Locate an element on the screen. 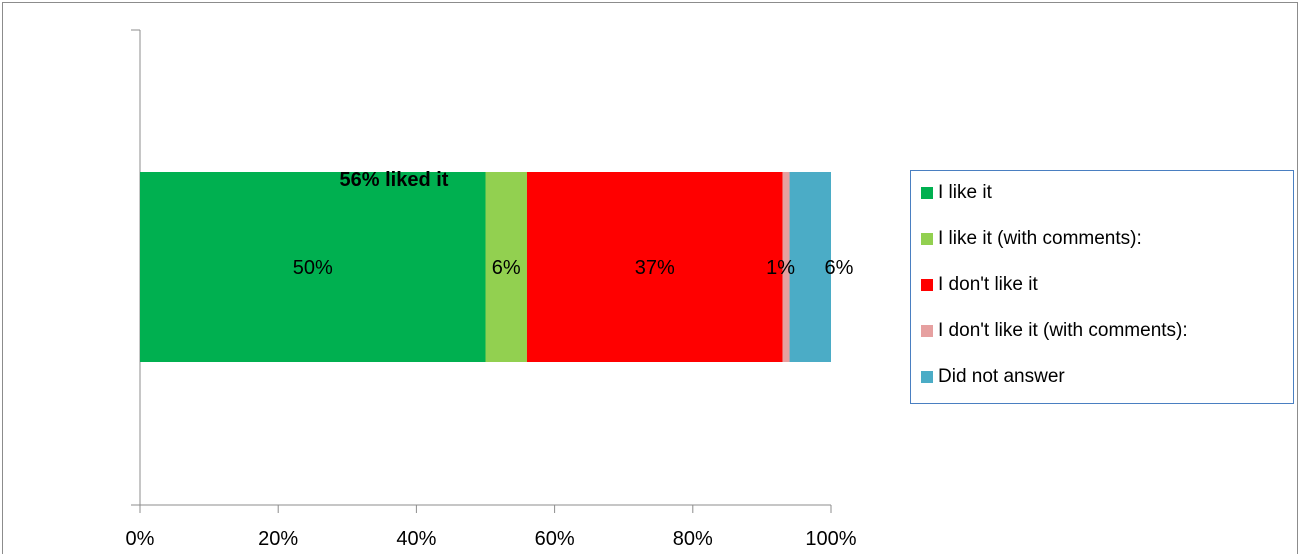 The width and height of the screenshot is (1302, 554). legend-item: I don't like it (with comments): is located at coordinates (1054, 331).